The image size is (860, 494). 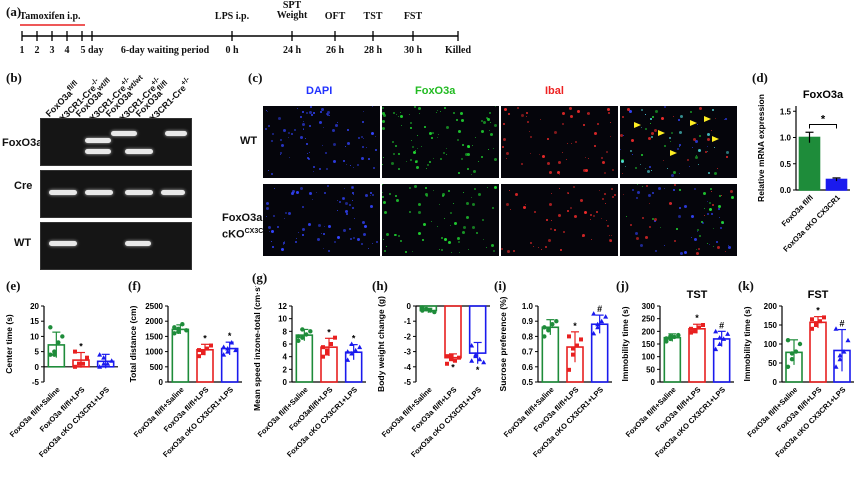 I want to click on day-1: 1, so click(x=22, y=50).